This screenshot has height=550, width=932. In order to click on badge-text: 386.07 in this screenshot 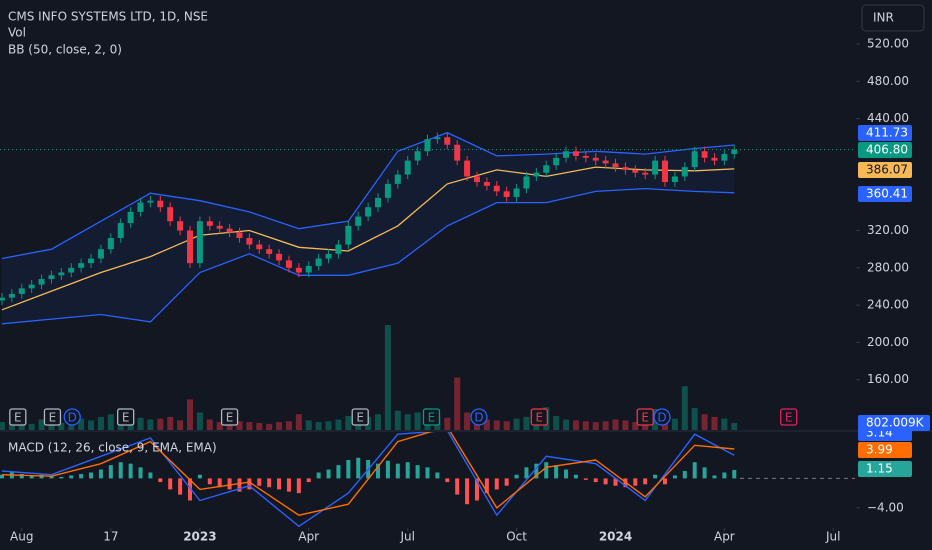, I will do `click(887, 170)`.